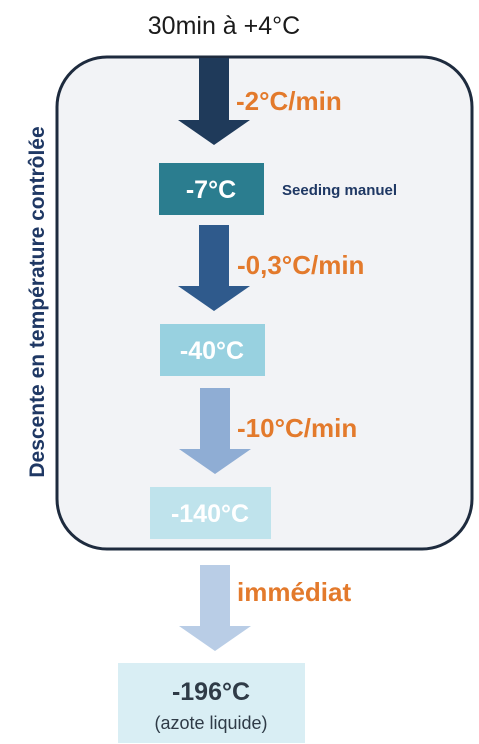  I want to click on start-label: 30min à +4°C, so click(224, 26).